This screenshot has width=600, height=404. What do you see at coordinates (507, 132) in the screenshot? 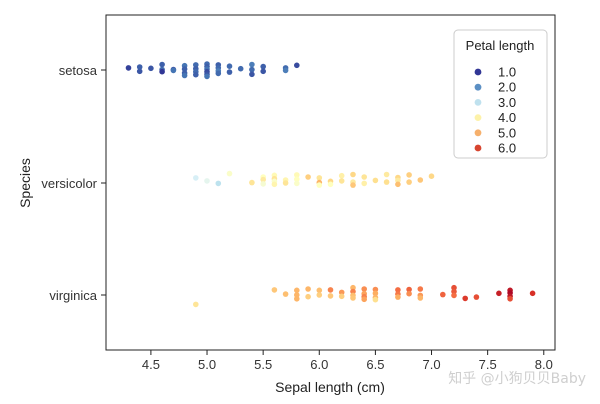
I see `legend-label: 5.0` at bounding box center [507, 132].